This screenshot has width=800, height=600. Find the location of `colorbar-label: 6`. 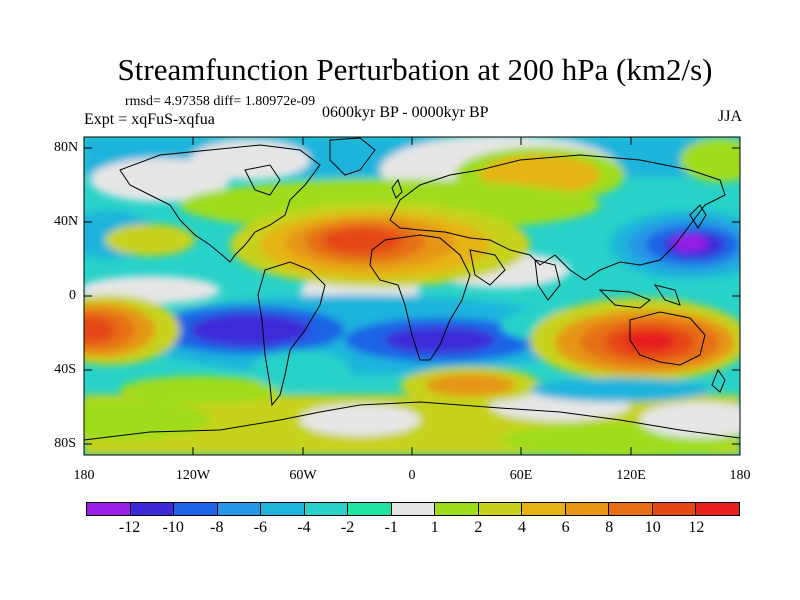

colorbar-label: 6 is located at coordinates (565, 527).